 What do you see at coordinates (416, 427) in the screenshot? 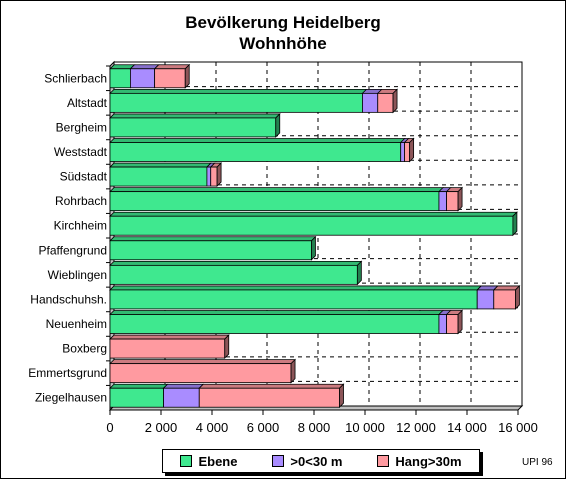
I see `x-tick-label: 12 000` at bounding box center [416, 427].